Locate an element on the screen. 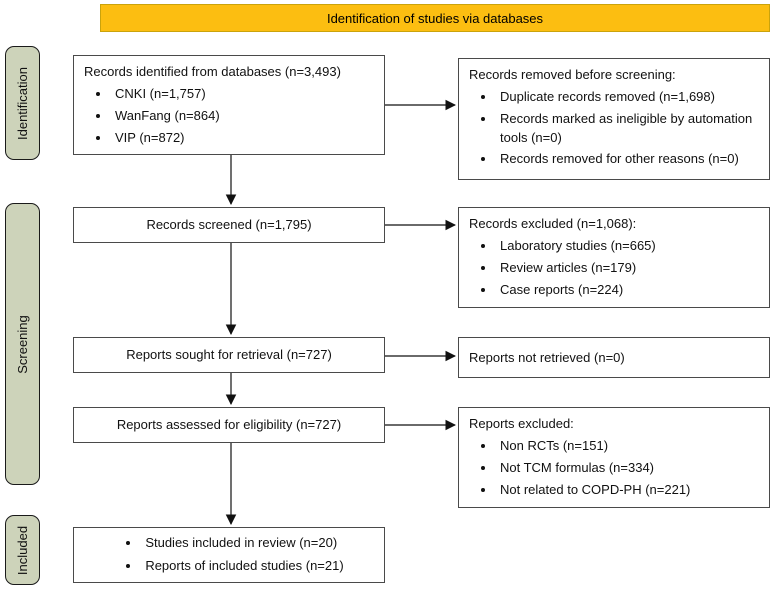 The image size is (772, 598). banner-title: Identification of studies via databases is located at coordinates (435, 18).